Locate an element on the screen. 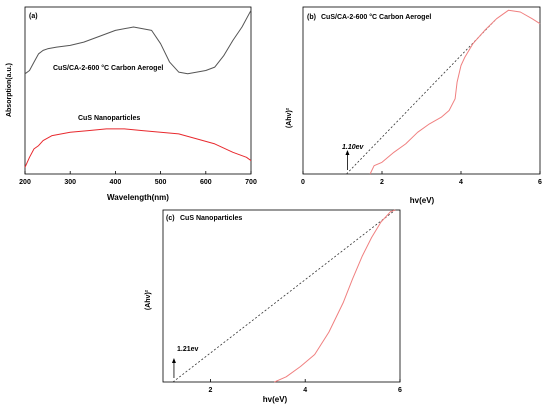 The width and height of the screenshot is (550, 409). panel-b-annotation: 1.10ev is located at coordinates (353, 147).